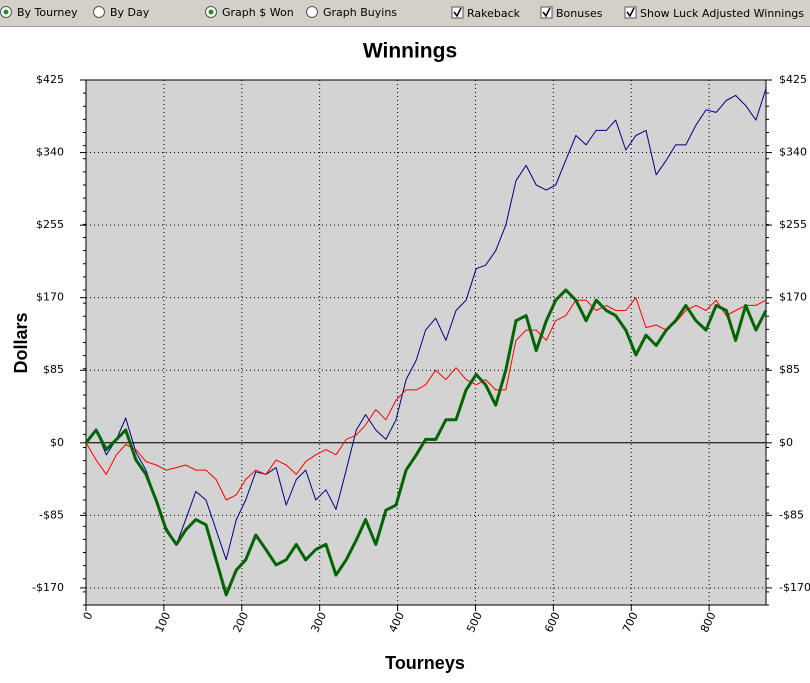 The image size is (810, 683). I want to click on radio-label: Graph Buyins, so click(360, 12).